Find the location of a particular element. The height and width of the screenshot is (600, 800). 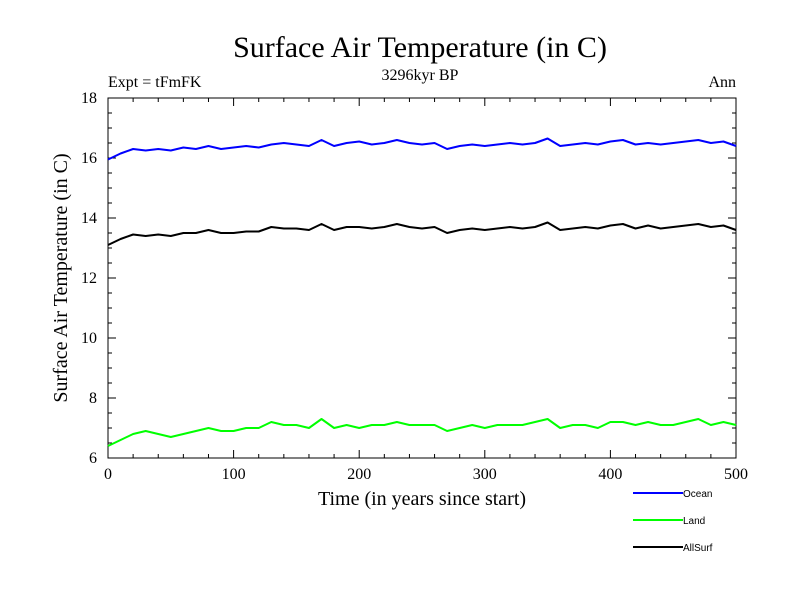

x-tick-label: 500 is located at coordinates (736, 474).